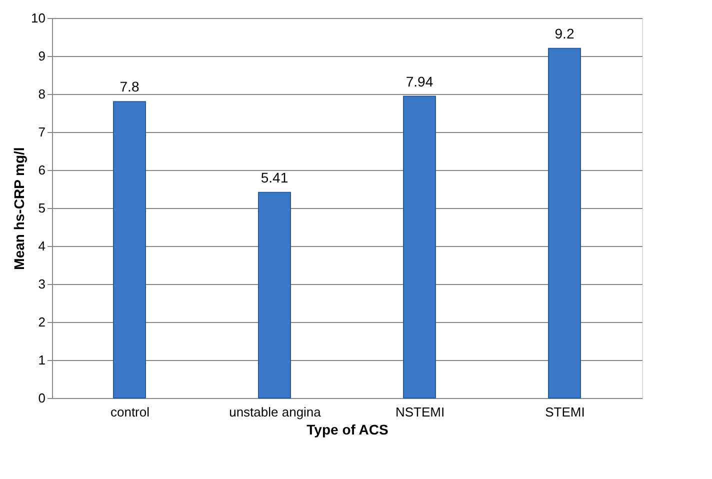 The image size is (712, 479). What do you see at coordinates (42, 132) in the screenshot?
I see `y-tick-label: 7` at bounding box center [42, 132].